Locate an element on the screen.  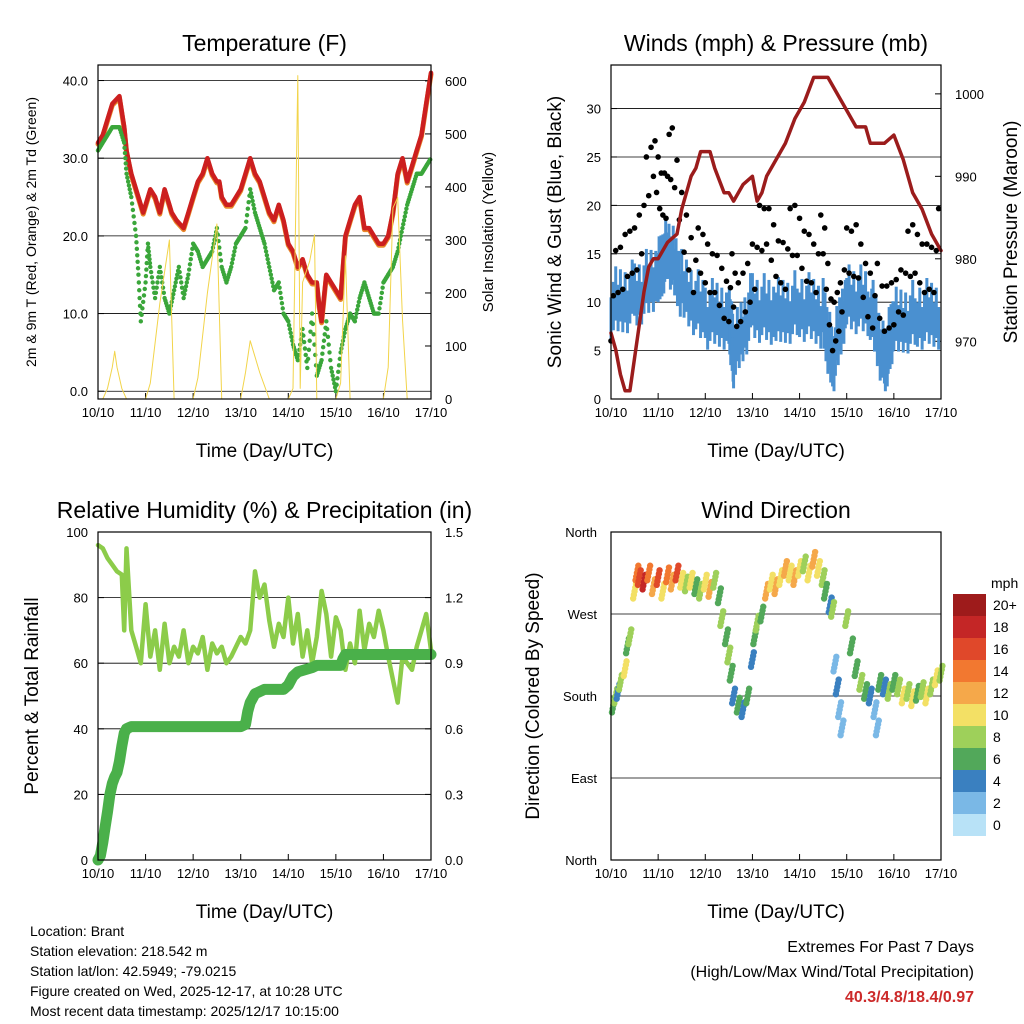
y-tick-label: 25 is located at coordinates (594, 157).